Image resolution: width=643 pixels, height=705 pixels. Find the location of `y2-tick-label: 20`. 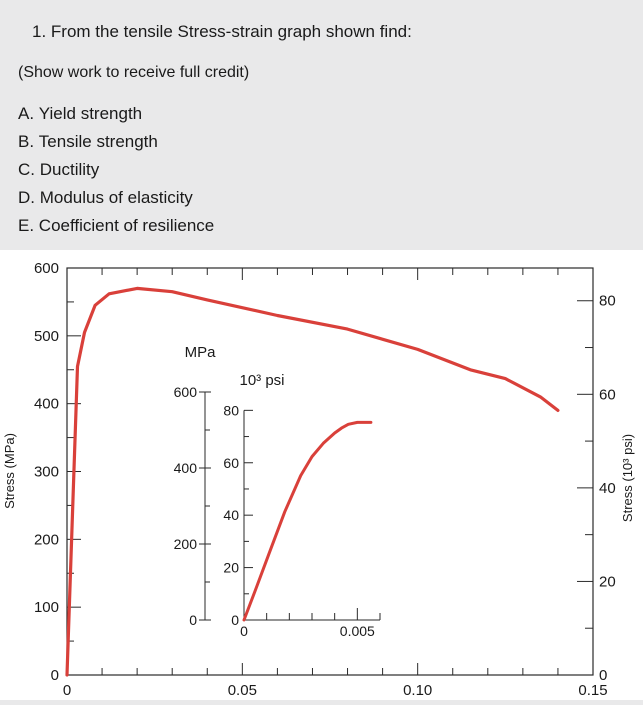

y2-tick-label: 20 is located at coordinates (607, 581).